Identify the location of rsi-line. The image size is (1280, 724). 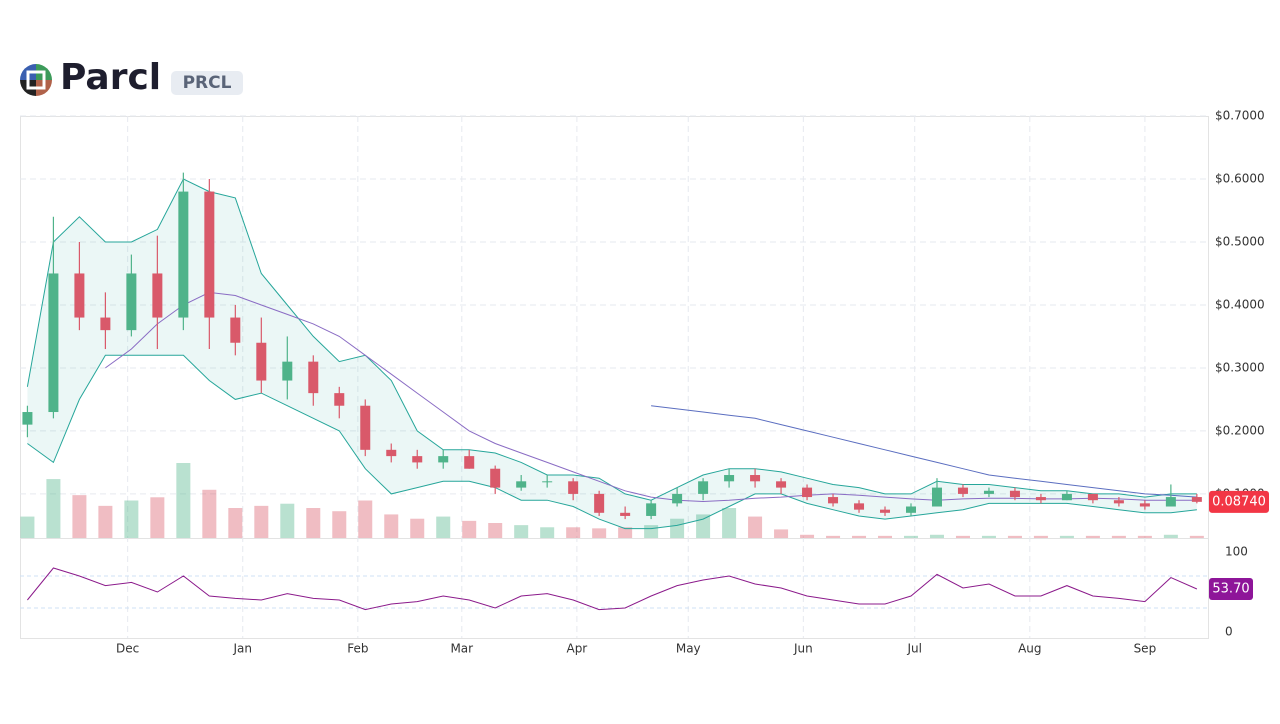
(612, 589).